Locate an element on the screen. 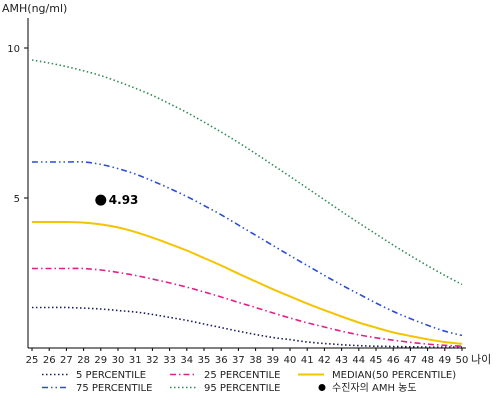  x-tick-label: 49 is located at coordinates (444, 360).